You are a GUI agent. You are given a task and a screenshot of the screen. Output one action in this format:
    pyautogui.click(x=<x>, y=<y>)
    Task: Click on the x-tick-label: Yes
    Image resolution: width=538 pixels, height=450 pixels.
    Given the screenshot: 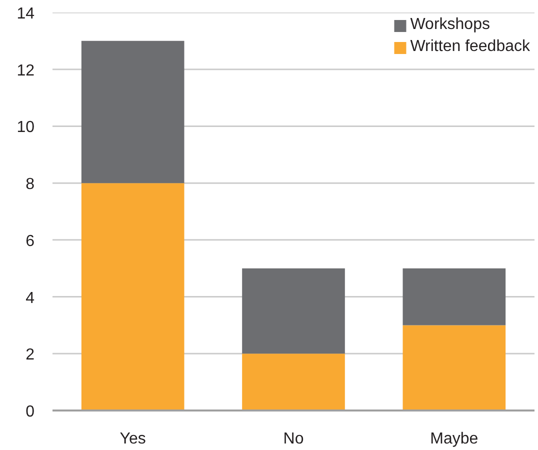 What is the action you would take?
    pyautogui.click(x=133, y=439)
    